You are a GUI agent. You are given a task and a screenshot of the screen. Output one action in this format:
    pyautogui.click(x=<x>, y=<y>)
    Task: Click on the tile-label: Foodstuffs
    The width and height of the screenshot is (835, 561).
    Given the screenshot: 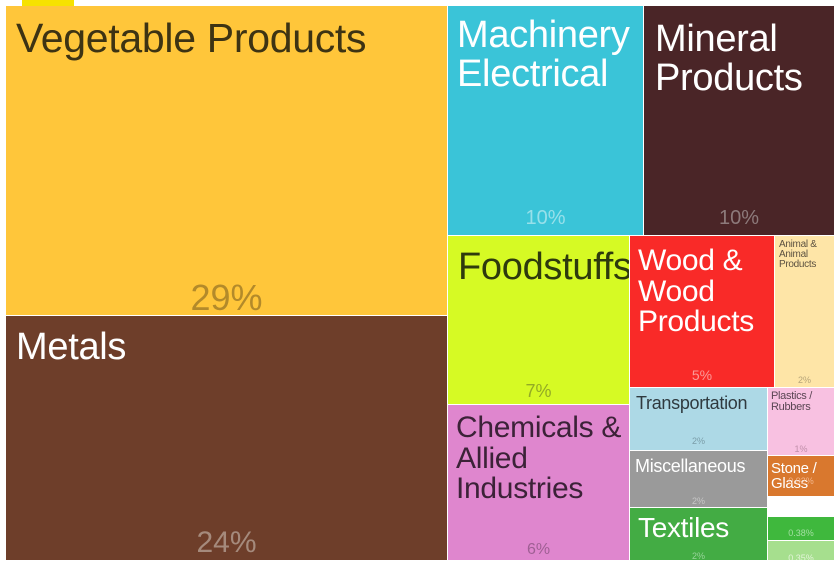 What is the action you would take?
    pyautogui.click(x=544, y=267)
    